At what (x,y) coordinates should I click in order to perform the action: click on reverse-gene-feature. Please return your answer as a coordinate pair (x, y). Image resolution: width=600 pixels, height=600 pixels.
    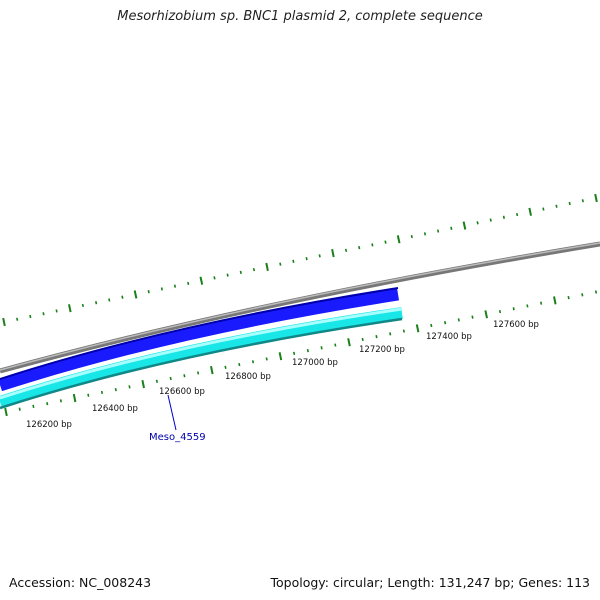
    Looking at the image, I should click on (201, 357).